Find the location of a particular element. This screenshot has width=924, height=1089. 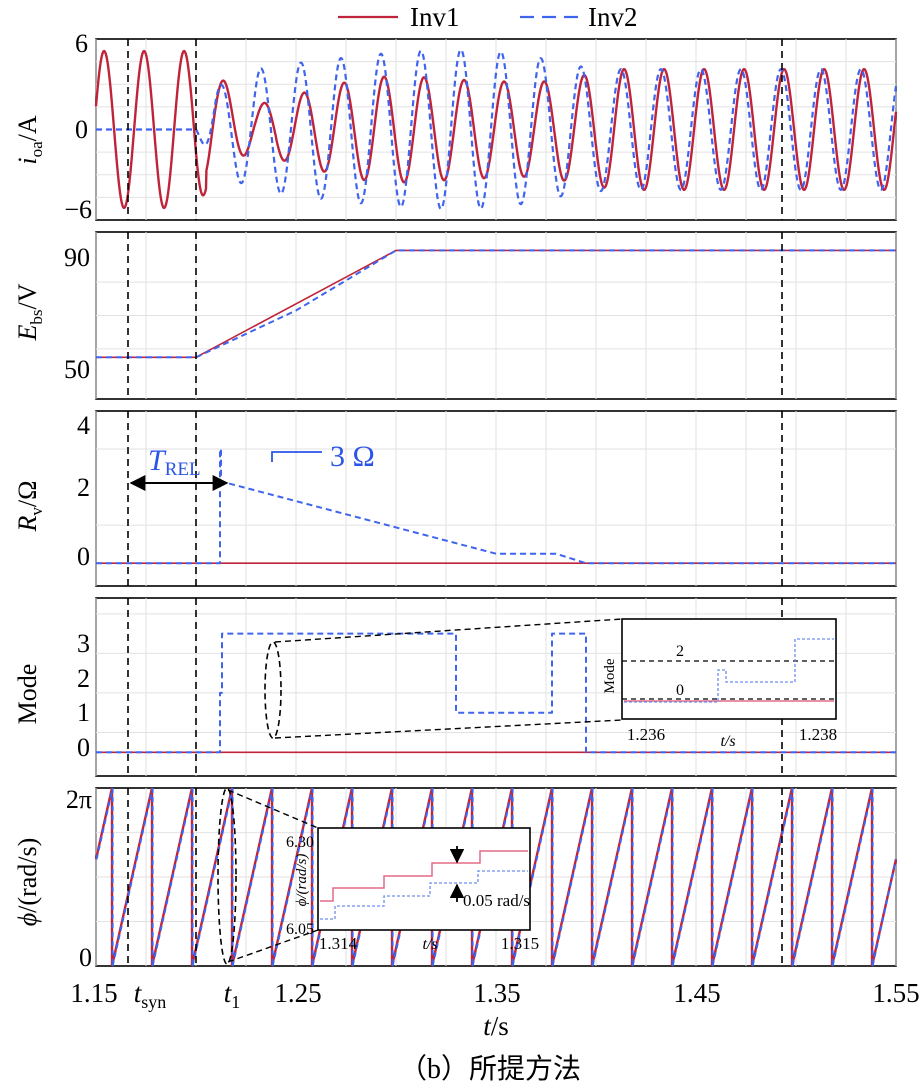

figure-caption: （b）所提方法 is located at coordinates (490, 1069).